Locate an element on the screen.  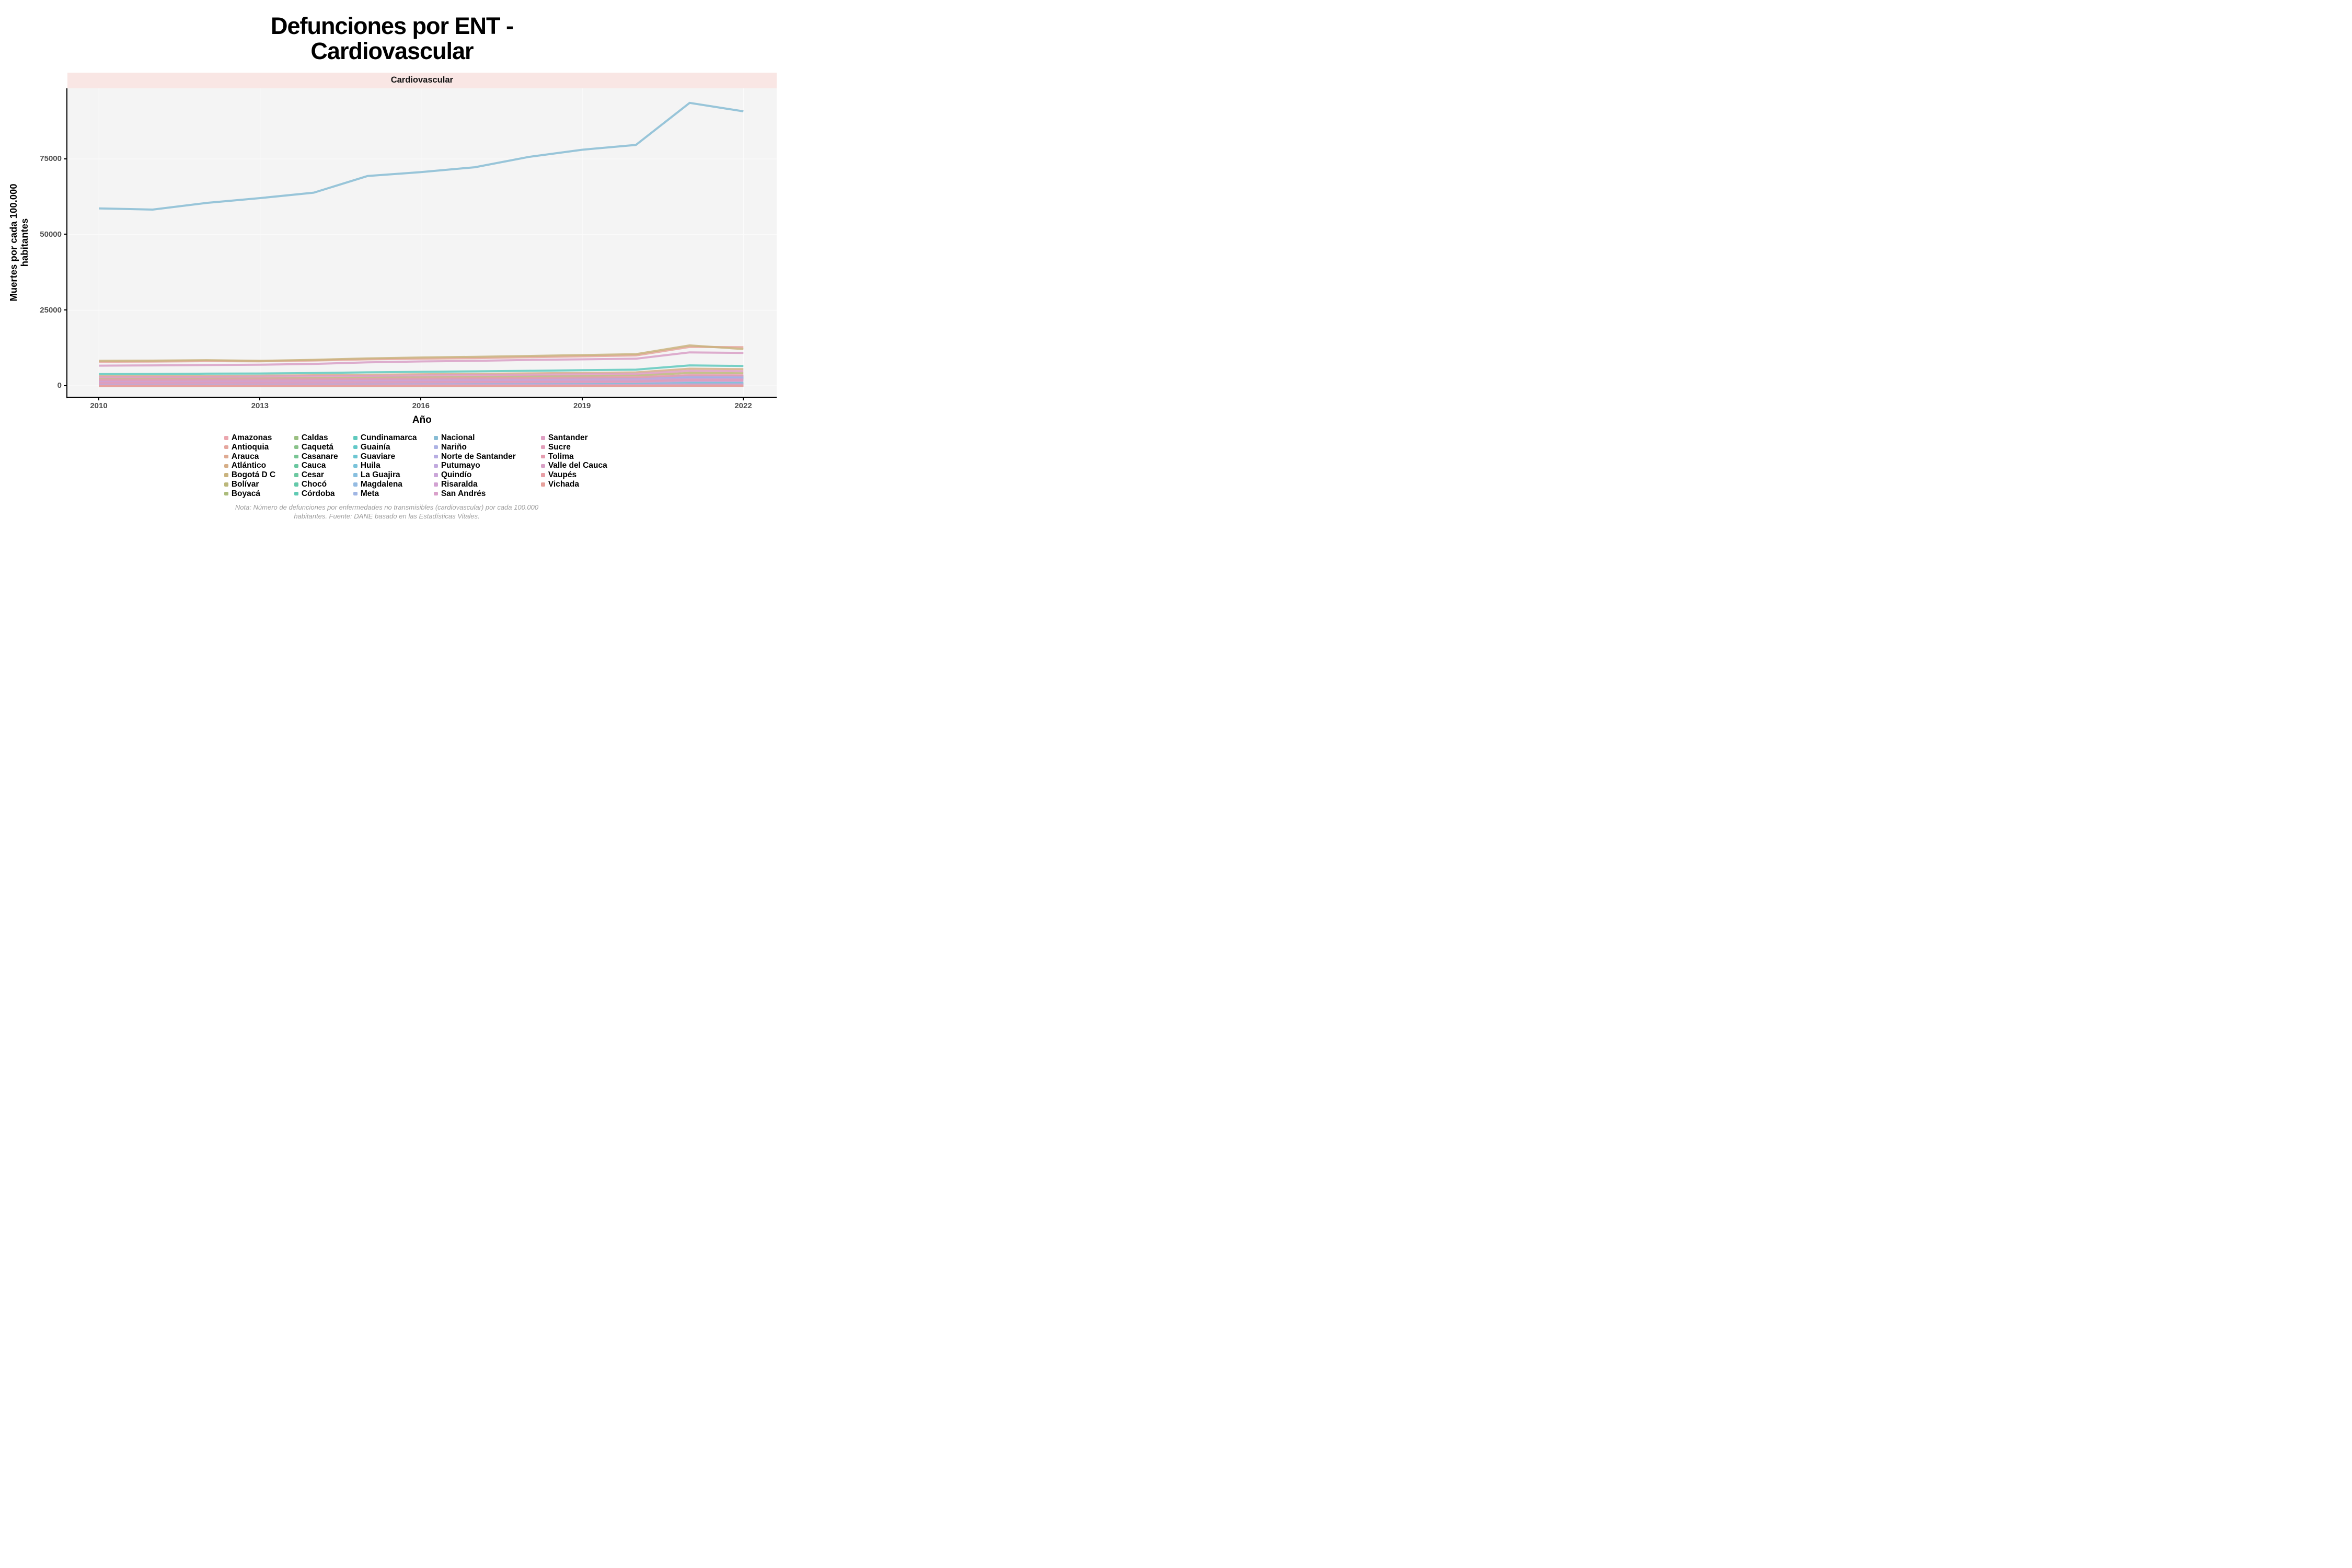
x-tick-label: 2010 is located at coordinates (99, 405).